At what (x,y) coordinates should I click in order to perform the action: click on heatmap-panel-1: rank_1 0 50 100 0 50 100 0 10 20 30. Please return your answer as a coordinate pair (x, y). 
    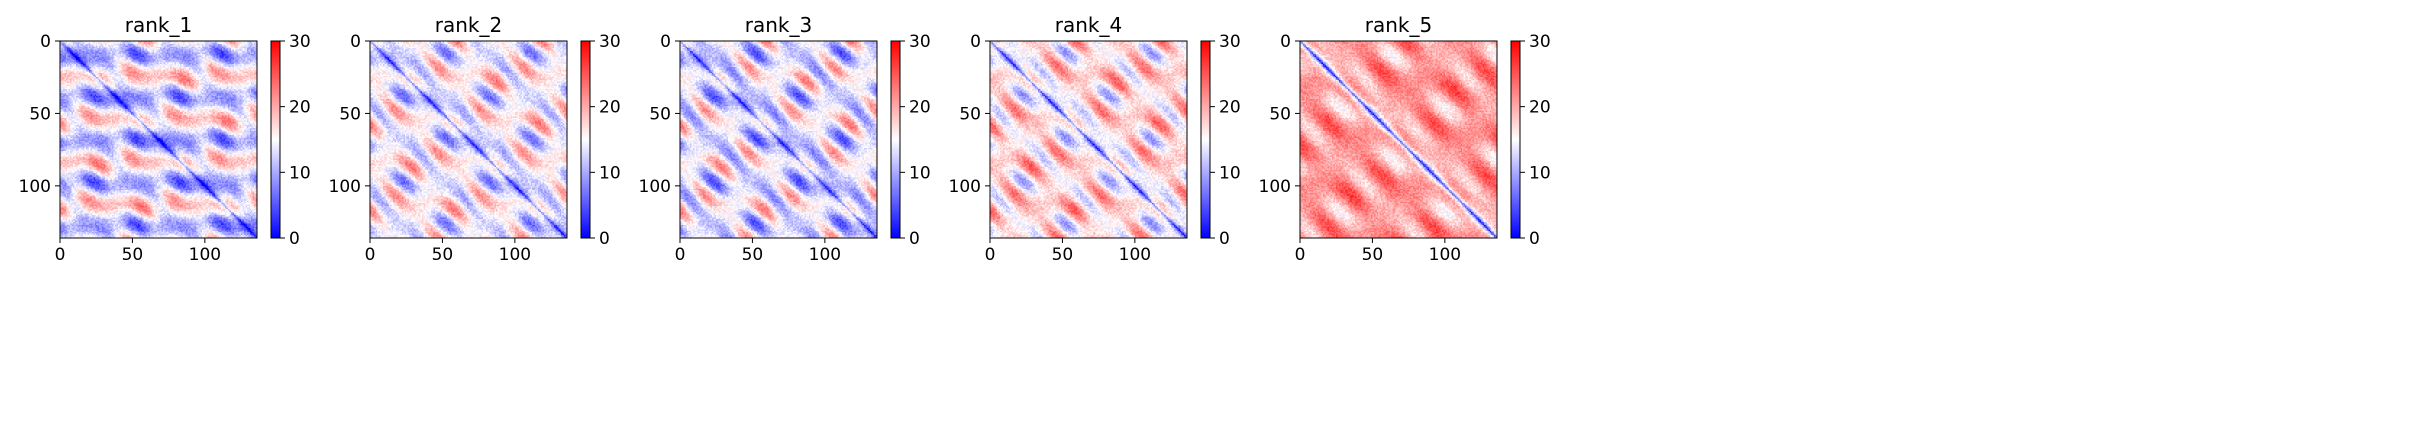
    Looking at the image, I should click on (165, 139).